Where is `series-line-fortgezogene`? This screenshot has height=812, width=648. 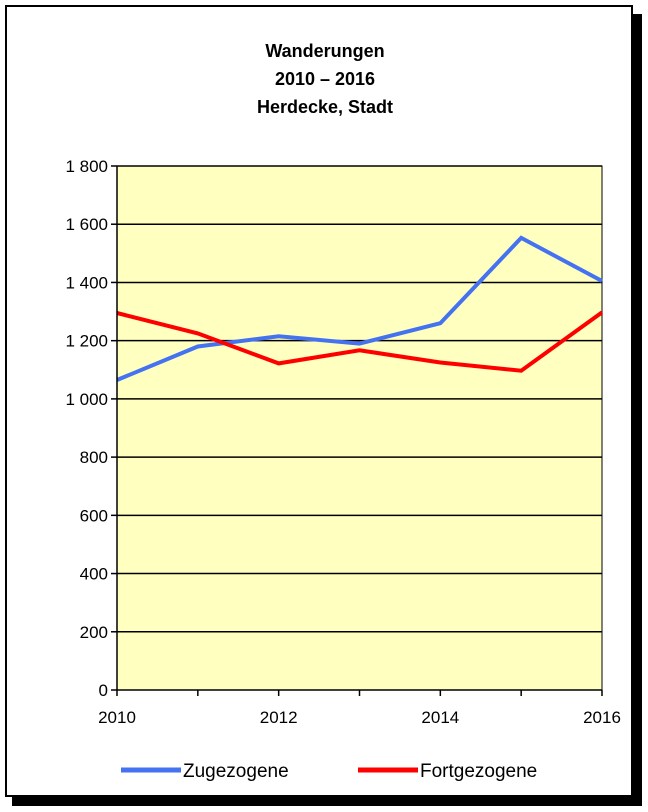 series-line-fortgezogene is located at coordinates (360, 341).